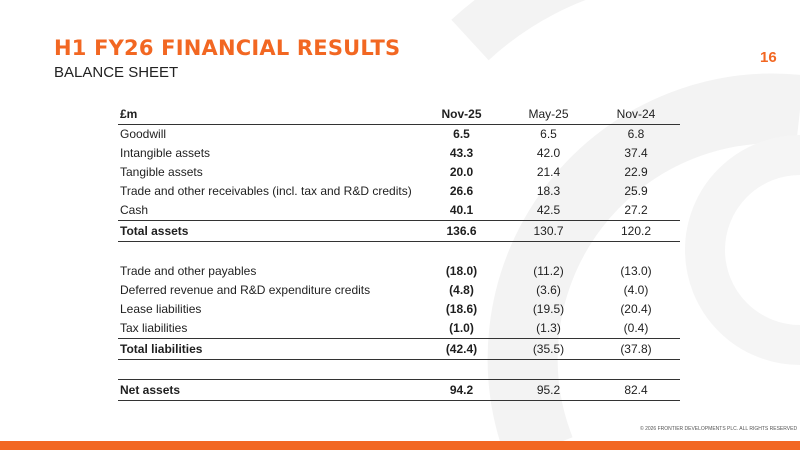  I want to click on row-label: Net assets, so click(268, 390).